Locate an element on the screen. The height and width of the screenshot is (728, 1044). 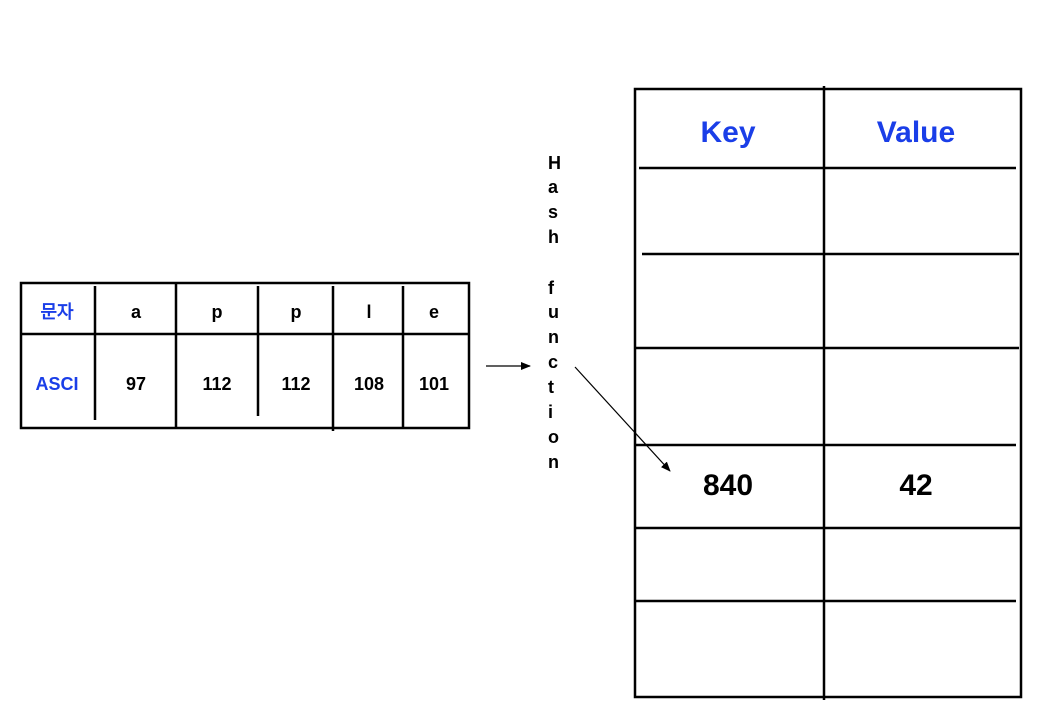
code-cell: 97 is located at coordinates (136, 384).